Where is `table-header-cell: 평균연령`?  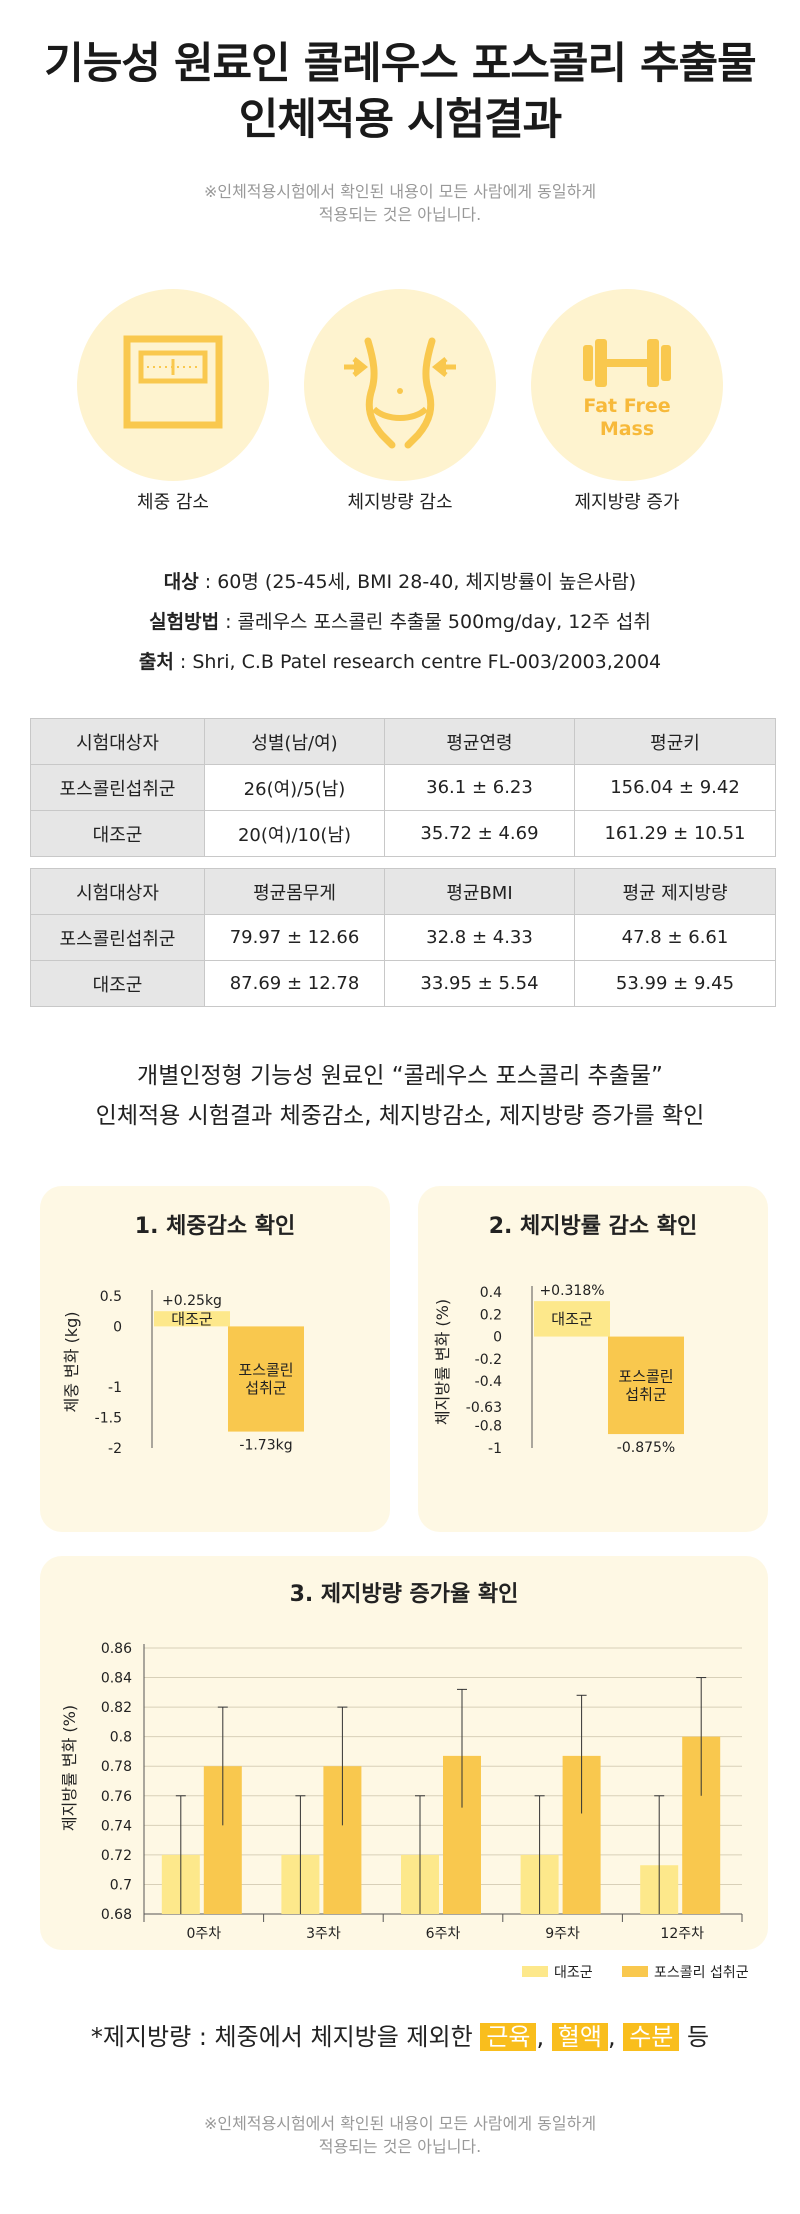 table-header-cell: 평균연령 is located at coordinates (479, 741).